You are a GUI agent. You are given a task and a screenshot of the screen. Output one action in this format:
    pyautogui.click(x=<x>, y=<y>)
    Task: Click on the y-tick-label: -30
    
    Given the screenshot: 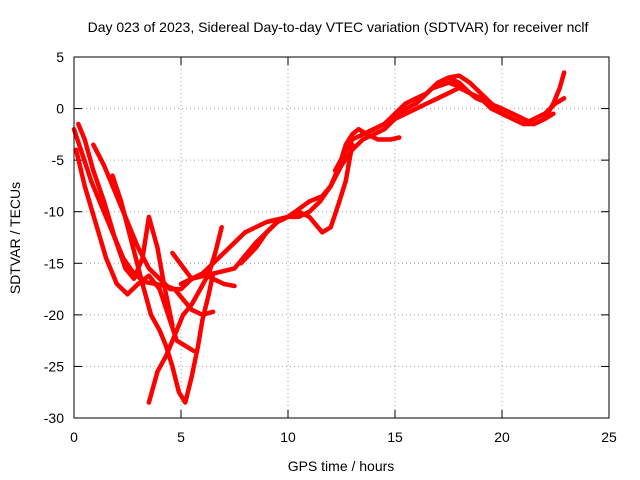 What is the action you would take?
    pyautogui.click(x=54, y=418)
    